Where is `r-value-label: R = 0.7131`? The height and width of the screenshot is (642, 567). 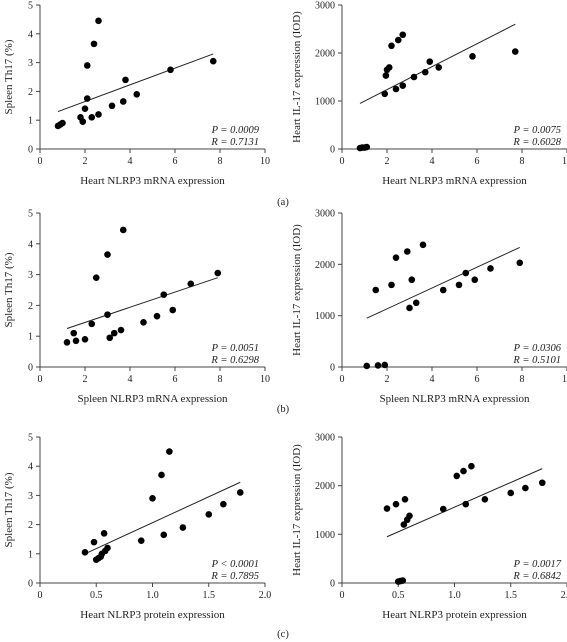 r-value-label: R = 0.7131 is located at coordinates (234, 142).